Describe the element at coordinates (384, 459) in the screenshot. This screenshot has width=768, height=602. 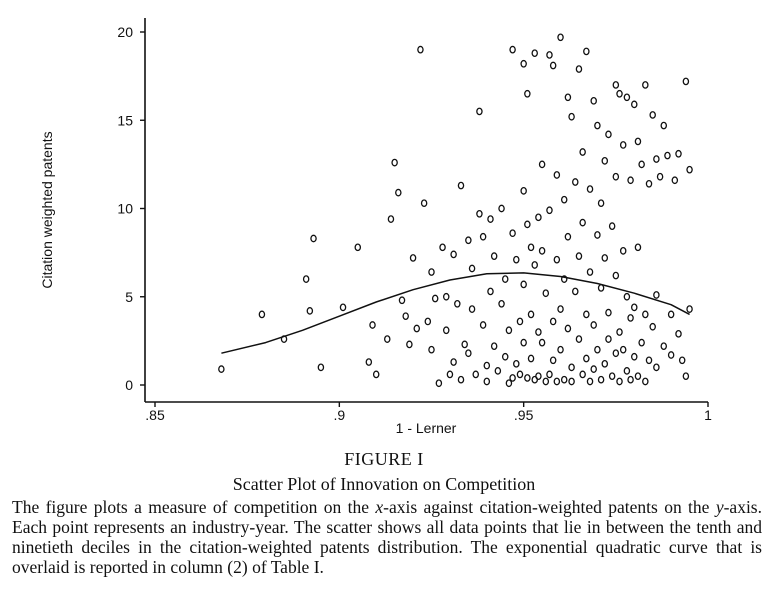
I see `figure-label: FIGURE I` at that location.